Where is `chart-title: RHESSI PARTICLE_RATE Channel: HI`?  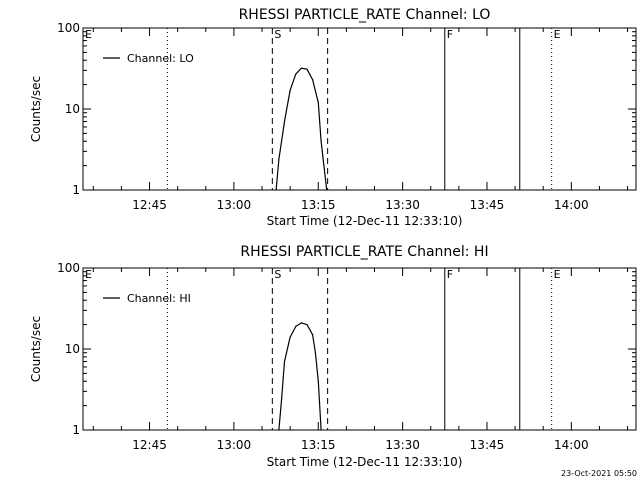
chart-title: RHESSI PARTICLE_RATE Channel: HI is located at coordinates (364, 252).